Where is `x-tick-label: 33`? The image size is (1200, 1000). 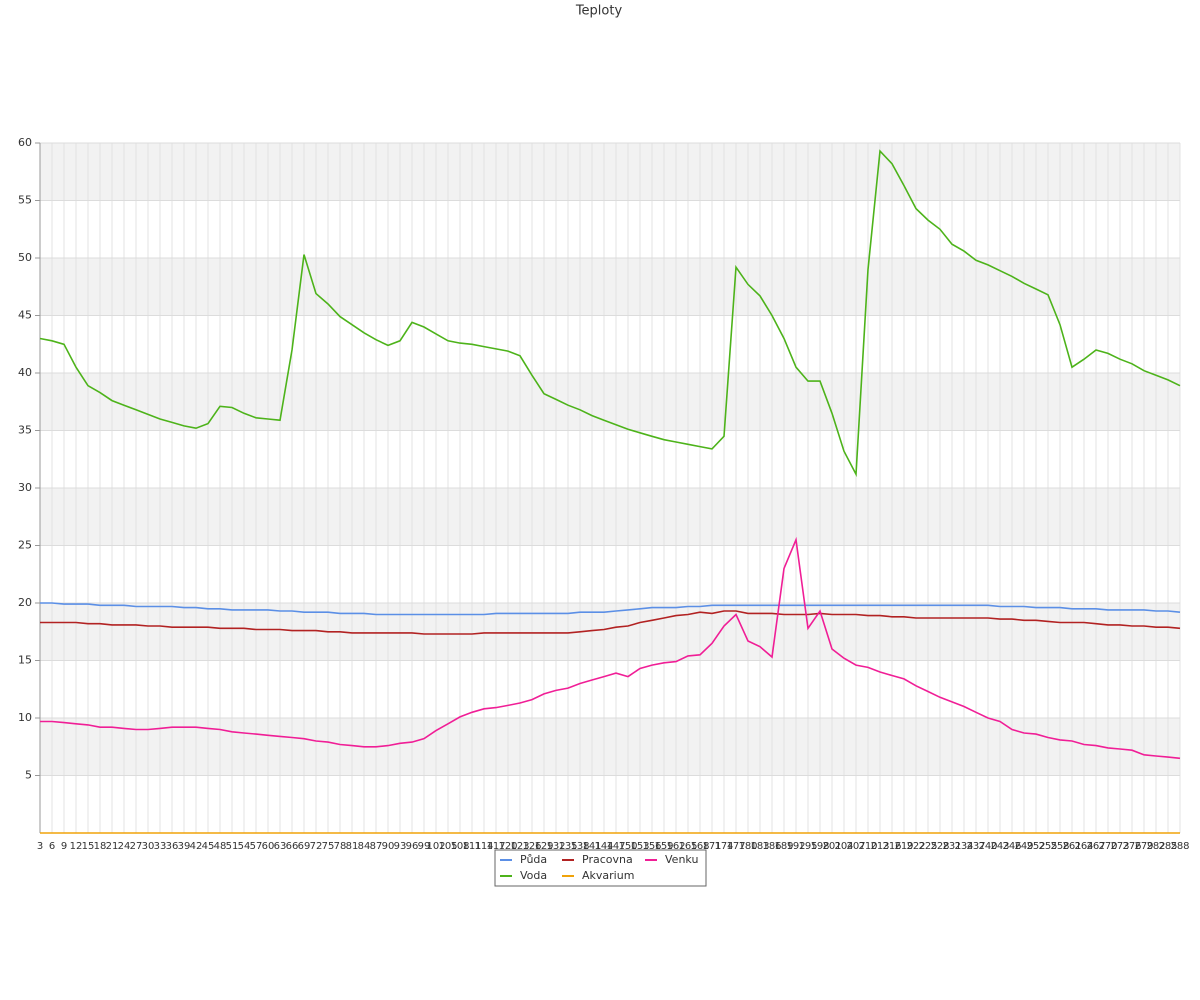 x-tick-label: 33 is located at coordinates (160, 846).